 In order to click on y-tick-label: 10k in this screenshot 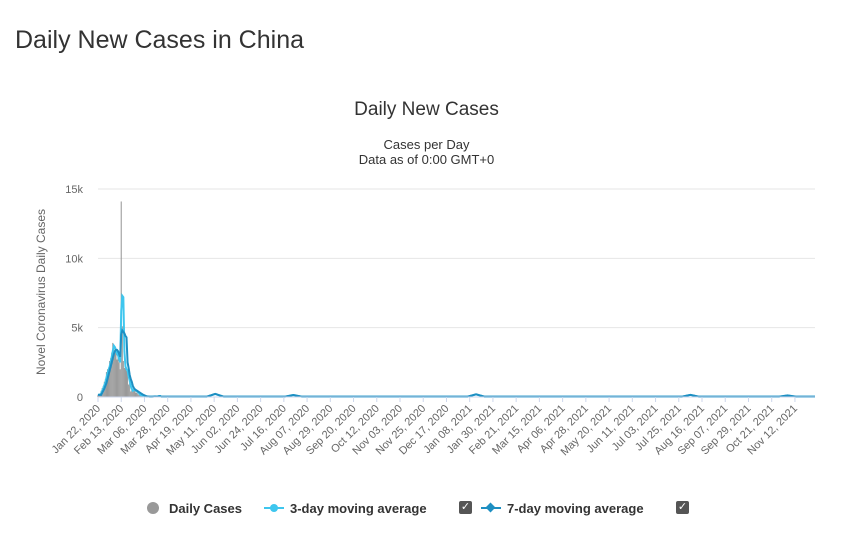, I will do `click(74, 259)`.